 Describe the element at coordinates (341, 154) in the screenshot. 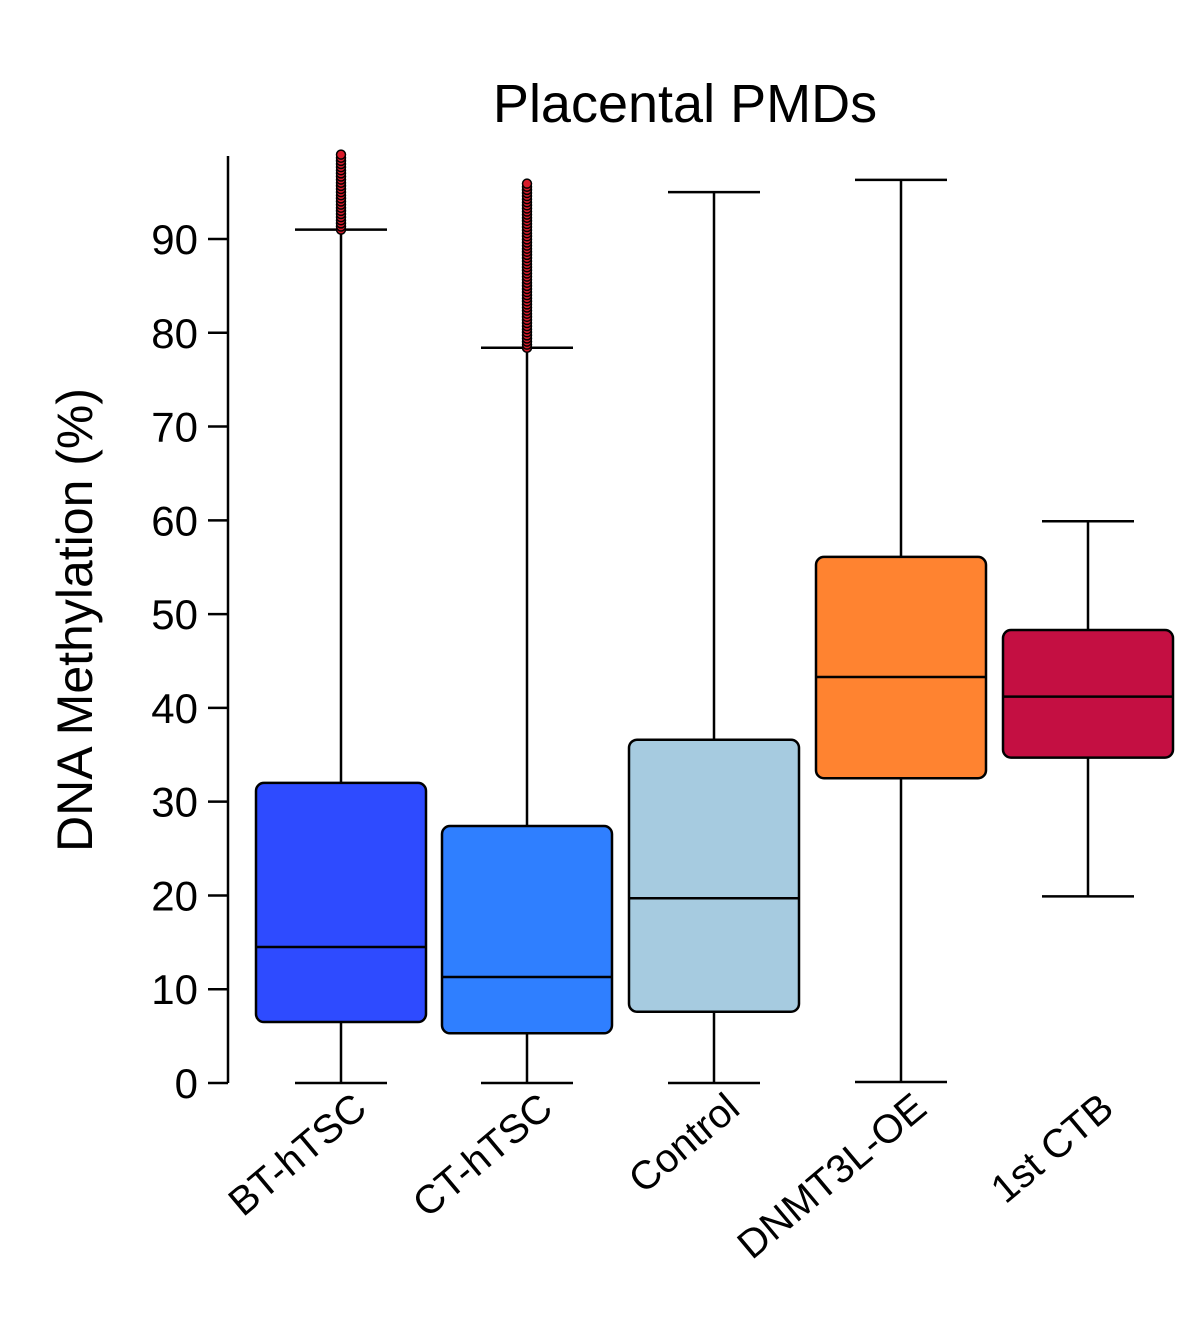

I see `outlier-point-bt-htsc` at that location.